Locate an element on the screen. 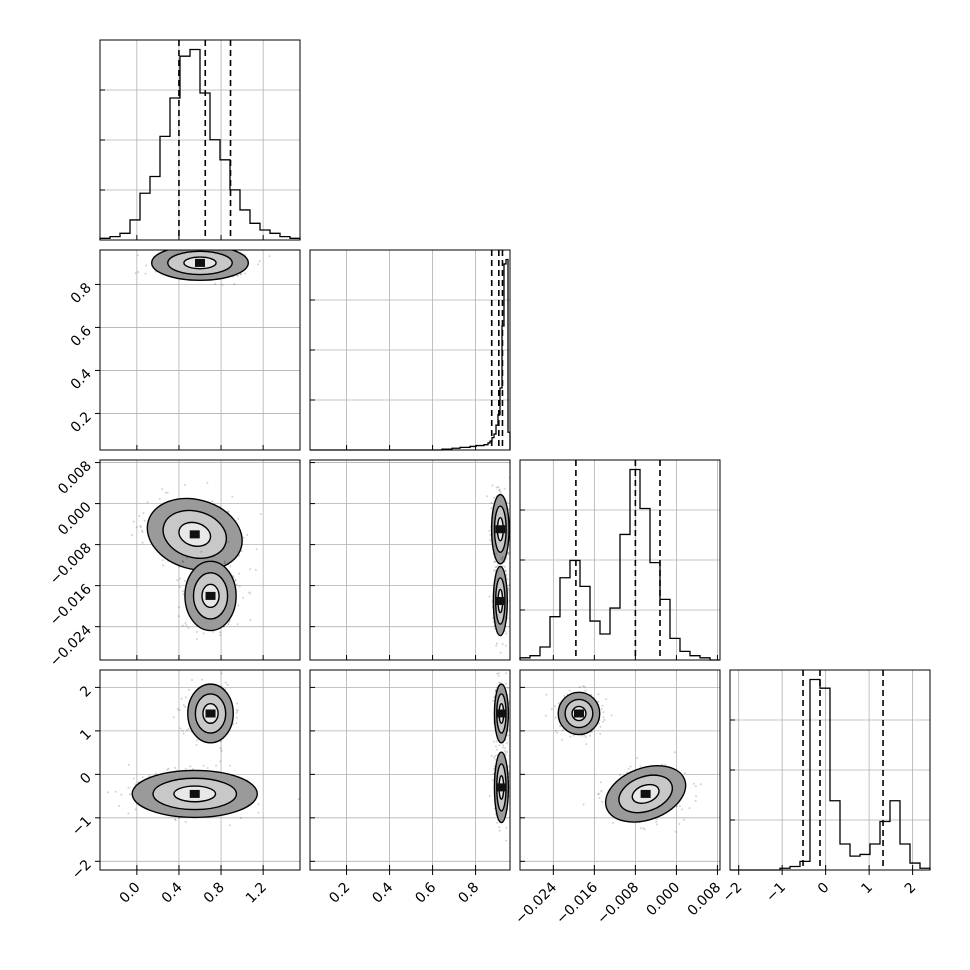 The width and height of the screenshot is (970, 970). hist-panel-0-frame is located at coordinates (200, 140).